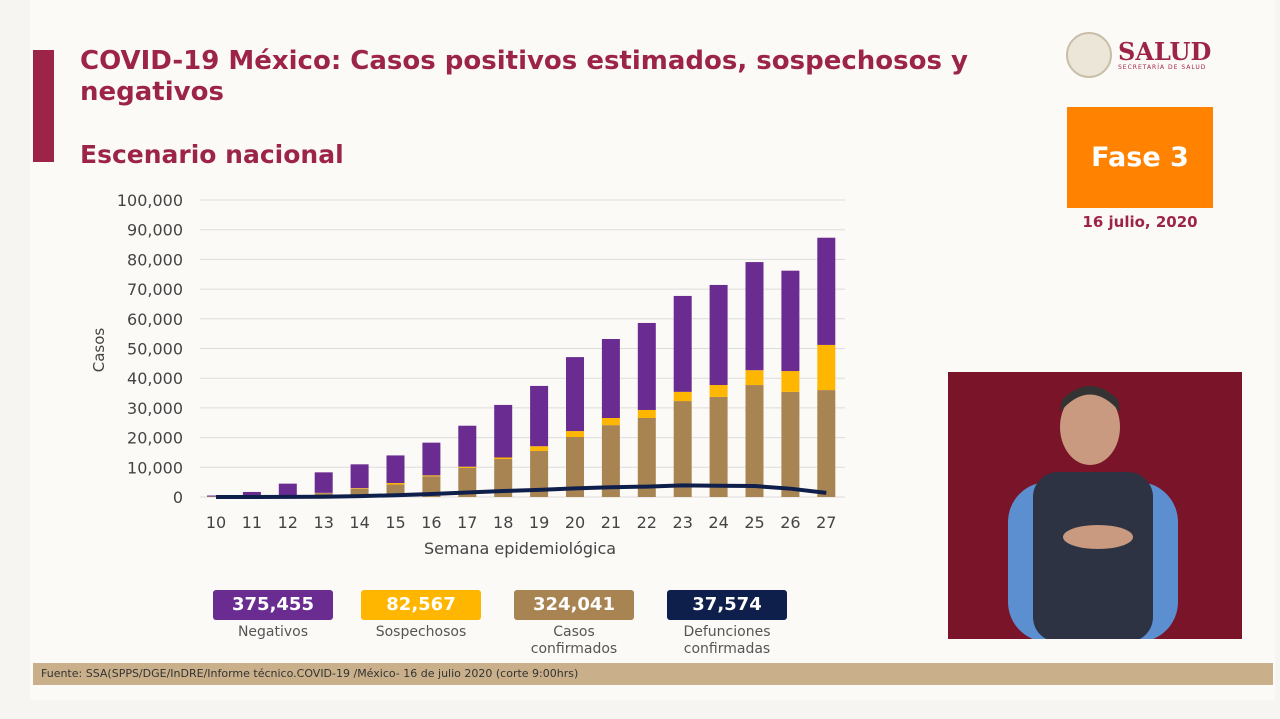 This screenshot has width=1280, height=719. I want to click on x-tick-label: 18, so click(503, 522).